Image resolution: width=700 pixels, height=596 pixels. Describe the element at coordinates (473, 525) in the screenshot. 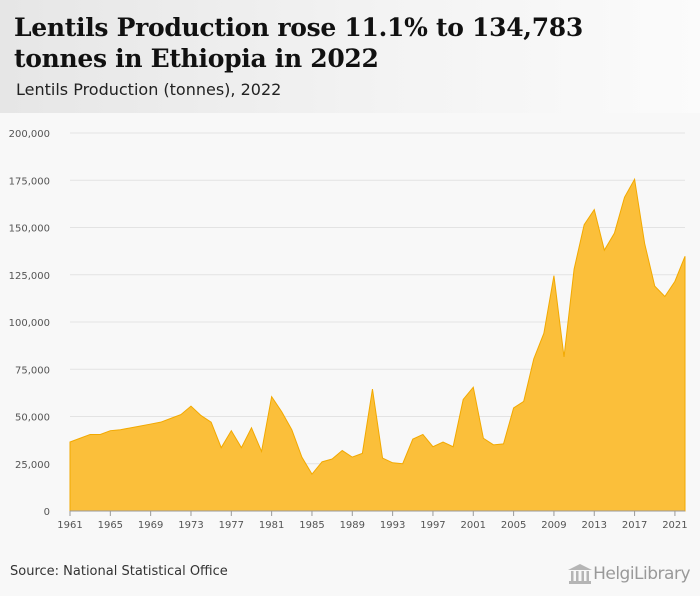

I see `x-tick-label: 2001` at that location.